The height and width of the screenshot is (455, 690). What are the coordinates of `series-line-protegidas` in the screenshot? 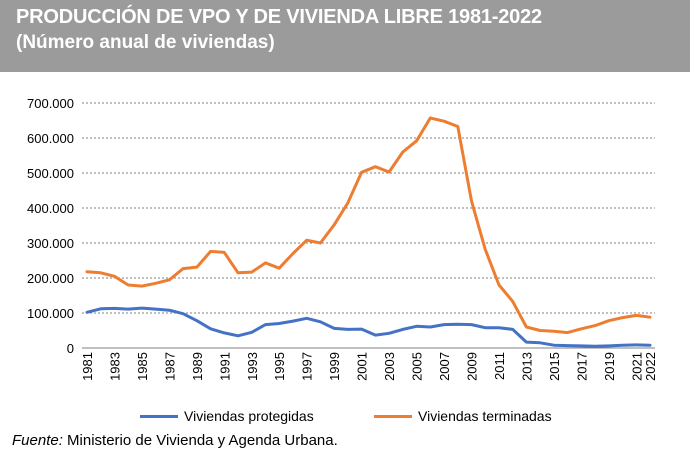 It's located at (368, 327).